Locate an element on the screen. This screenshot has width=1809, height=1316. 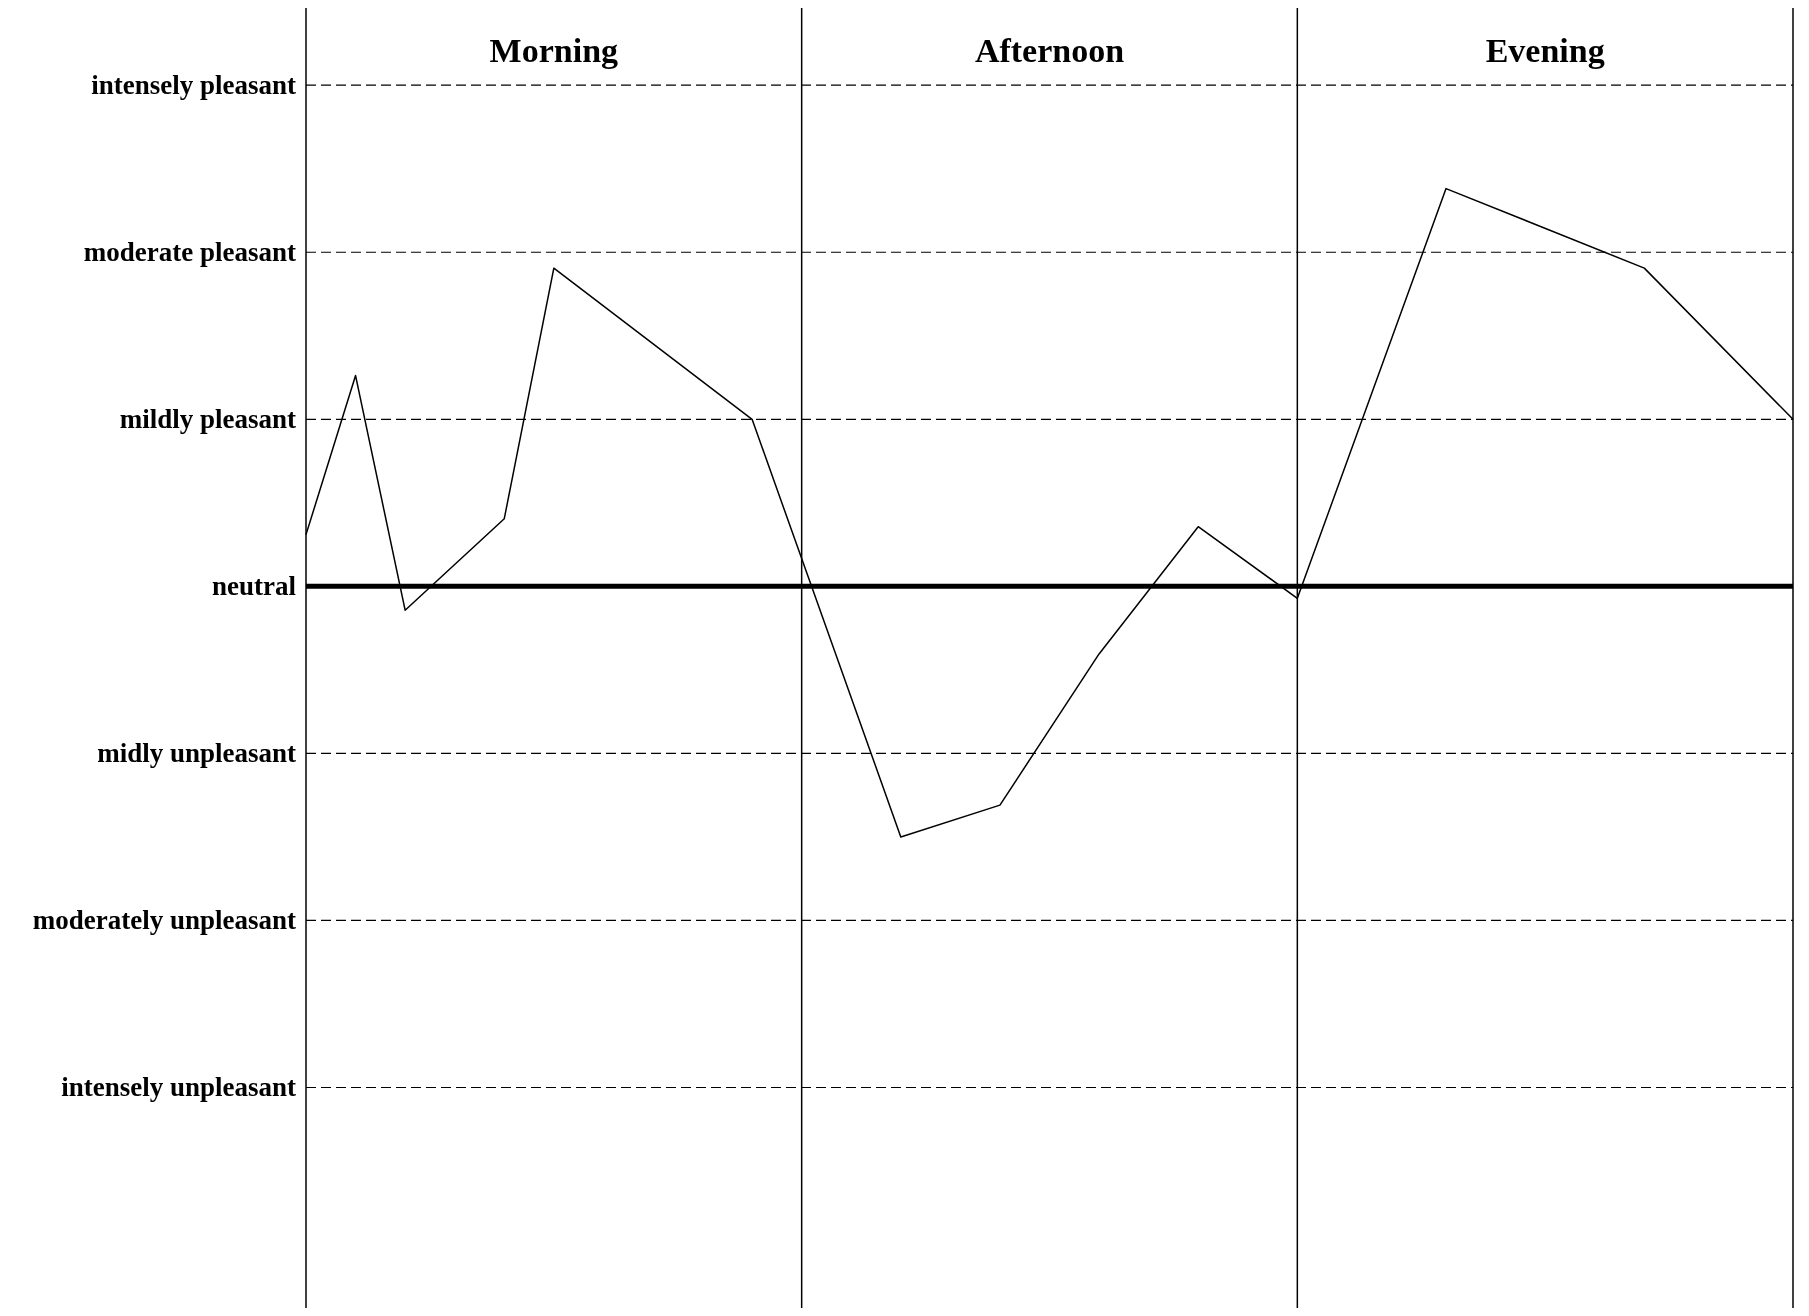
ref-line-label: neutral is located at coordinates (254, 586).